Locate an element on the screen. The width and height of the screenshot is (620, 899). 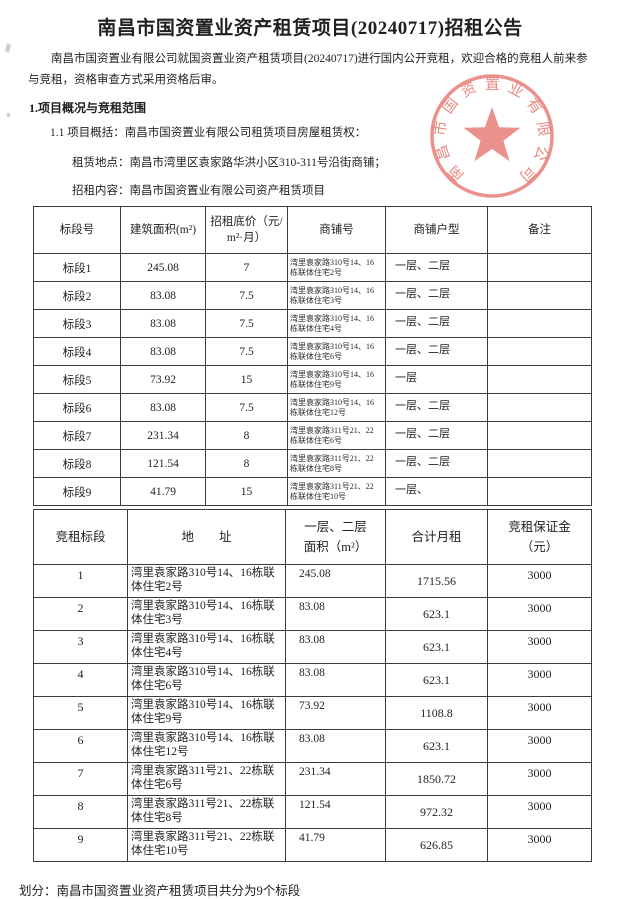
table-cell: 1 is located at coordinates (80, 581).